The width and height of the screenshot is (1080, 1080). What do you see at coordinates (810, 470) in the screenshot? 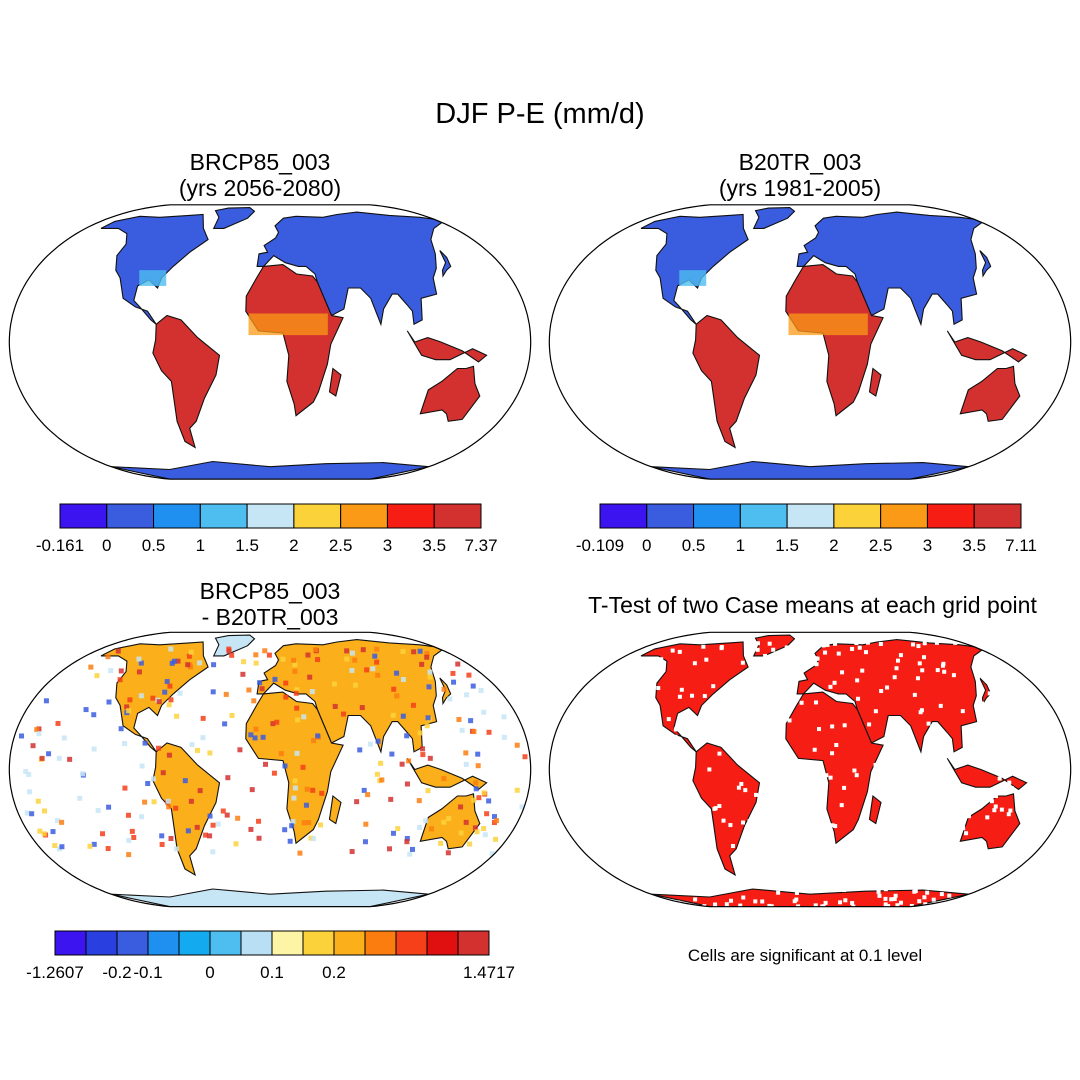
I see `landmass-antarctica` at bounding box center [810, 470].